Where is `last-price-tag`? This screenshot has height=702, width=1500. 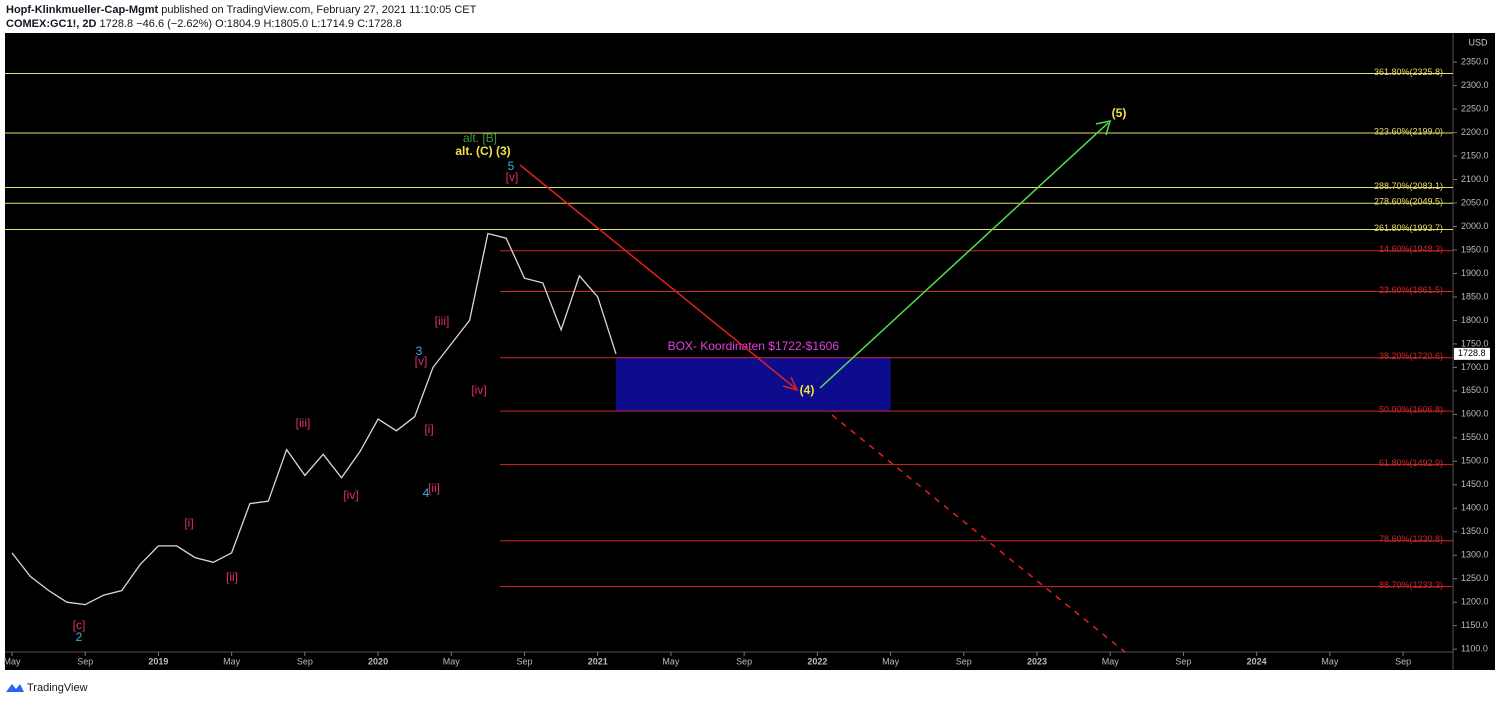
last-price-tag is located at coordinates (1472, 353).